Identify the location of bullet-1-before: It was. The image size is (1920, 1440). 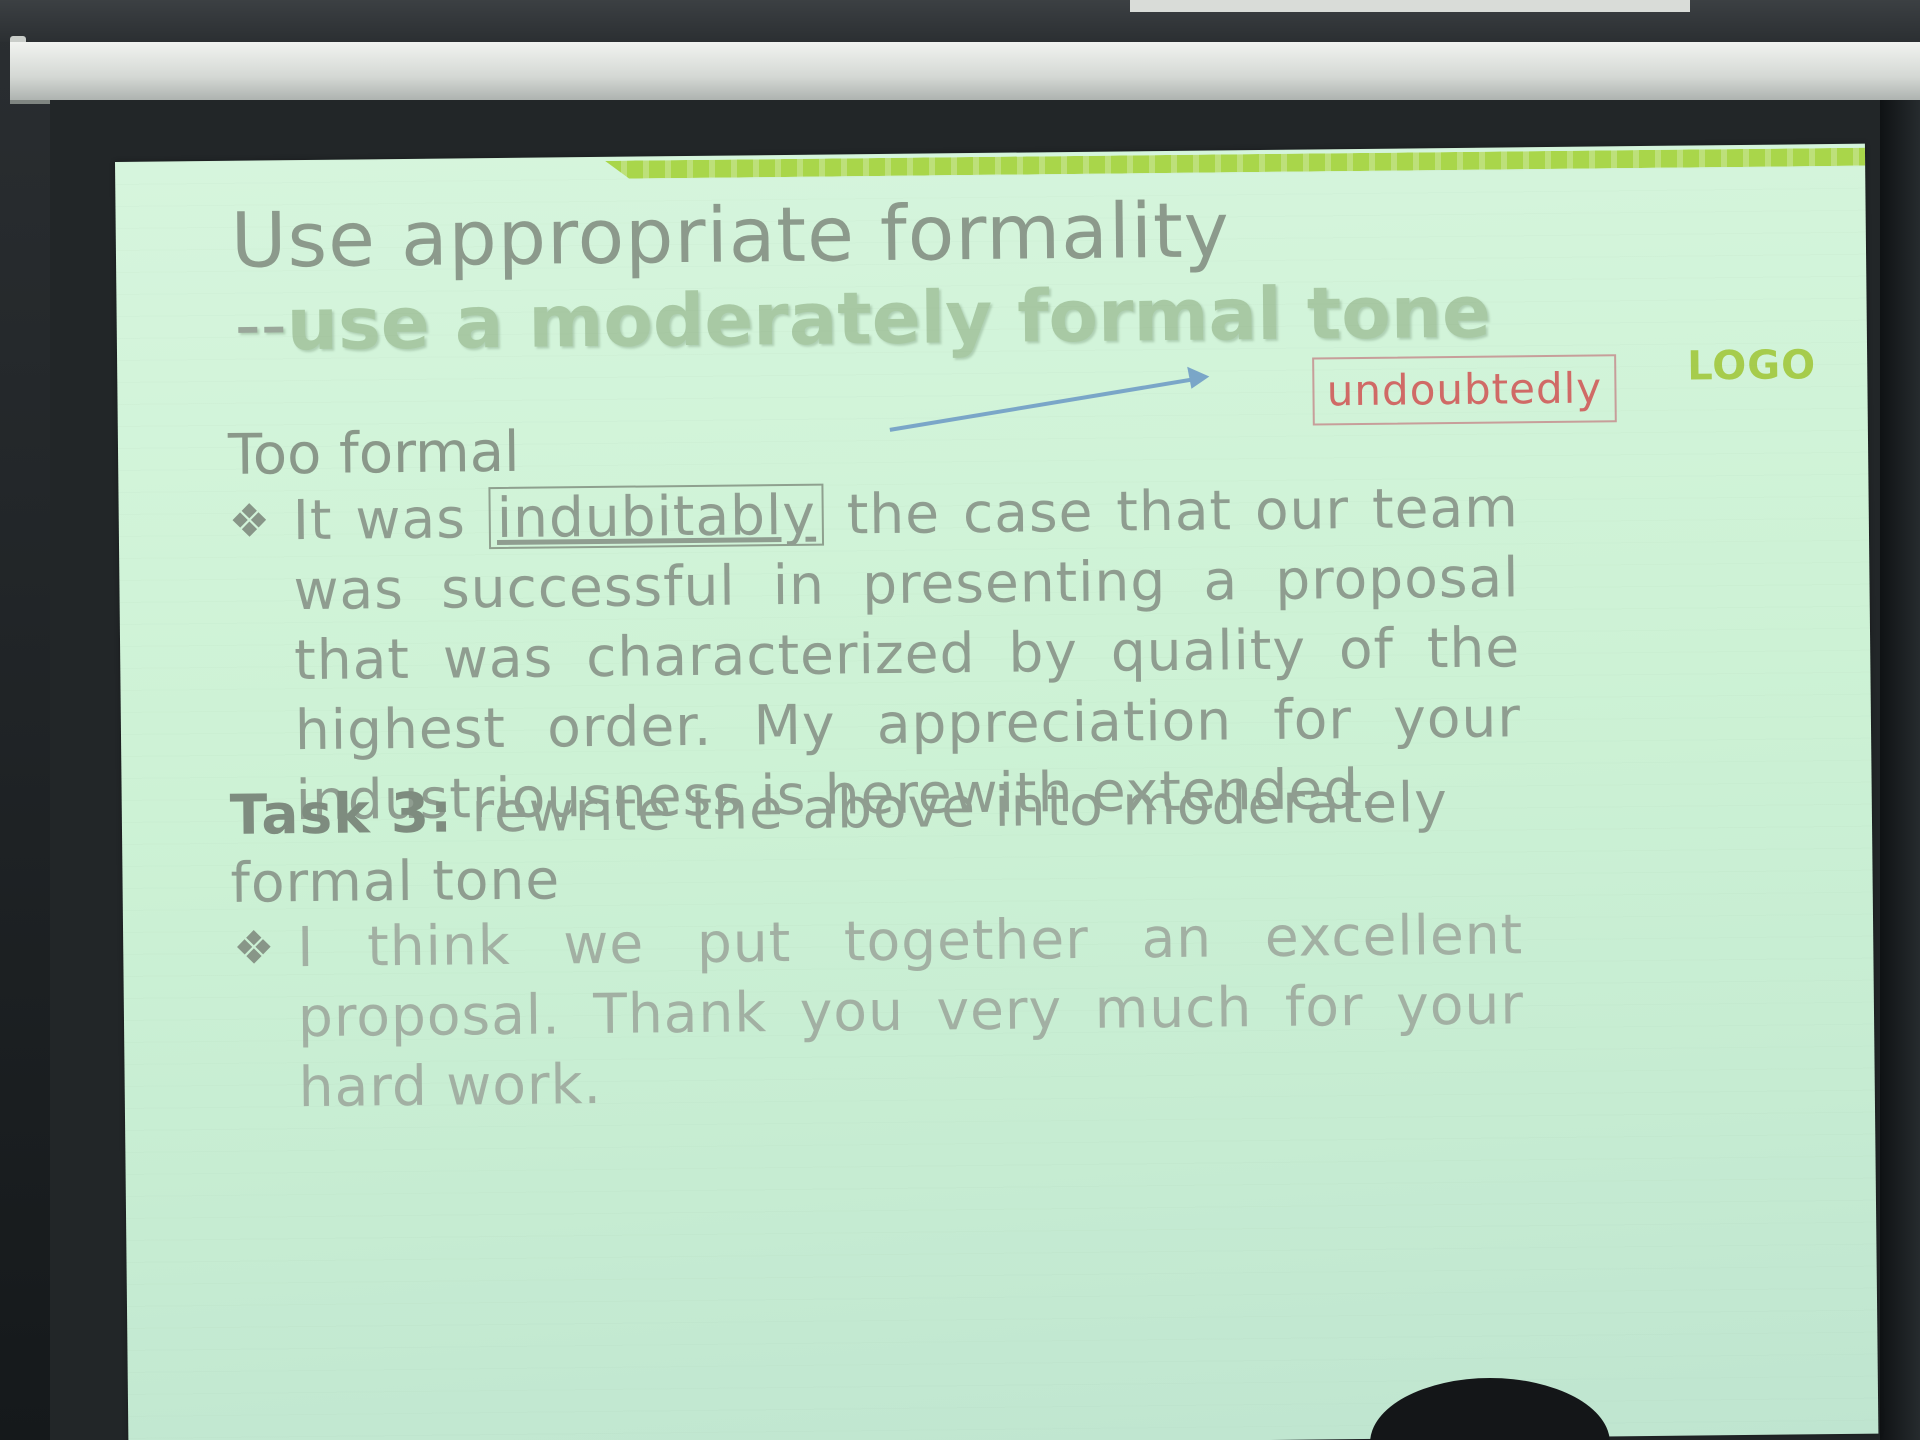
(391, 519).